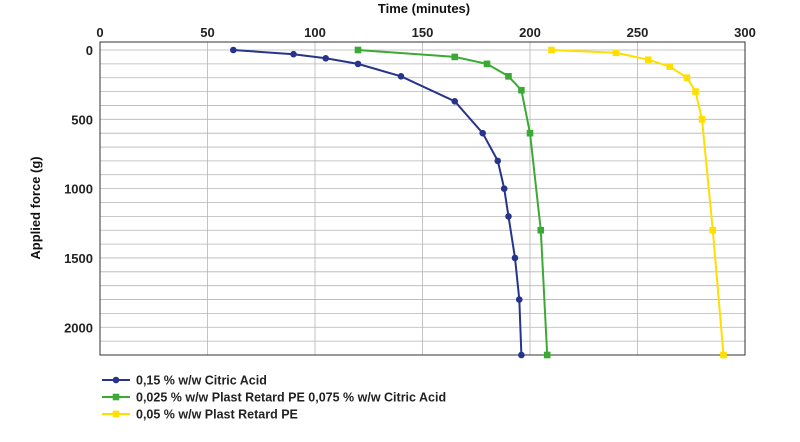 This screenshot has height=442, width=800. What do you see at coordinates (638, 32) in the screenshot?
I see `x-tick-label: 250` at bounding box center [638, 32].